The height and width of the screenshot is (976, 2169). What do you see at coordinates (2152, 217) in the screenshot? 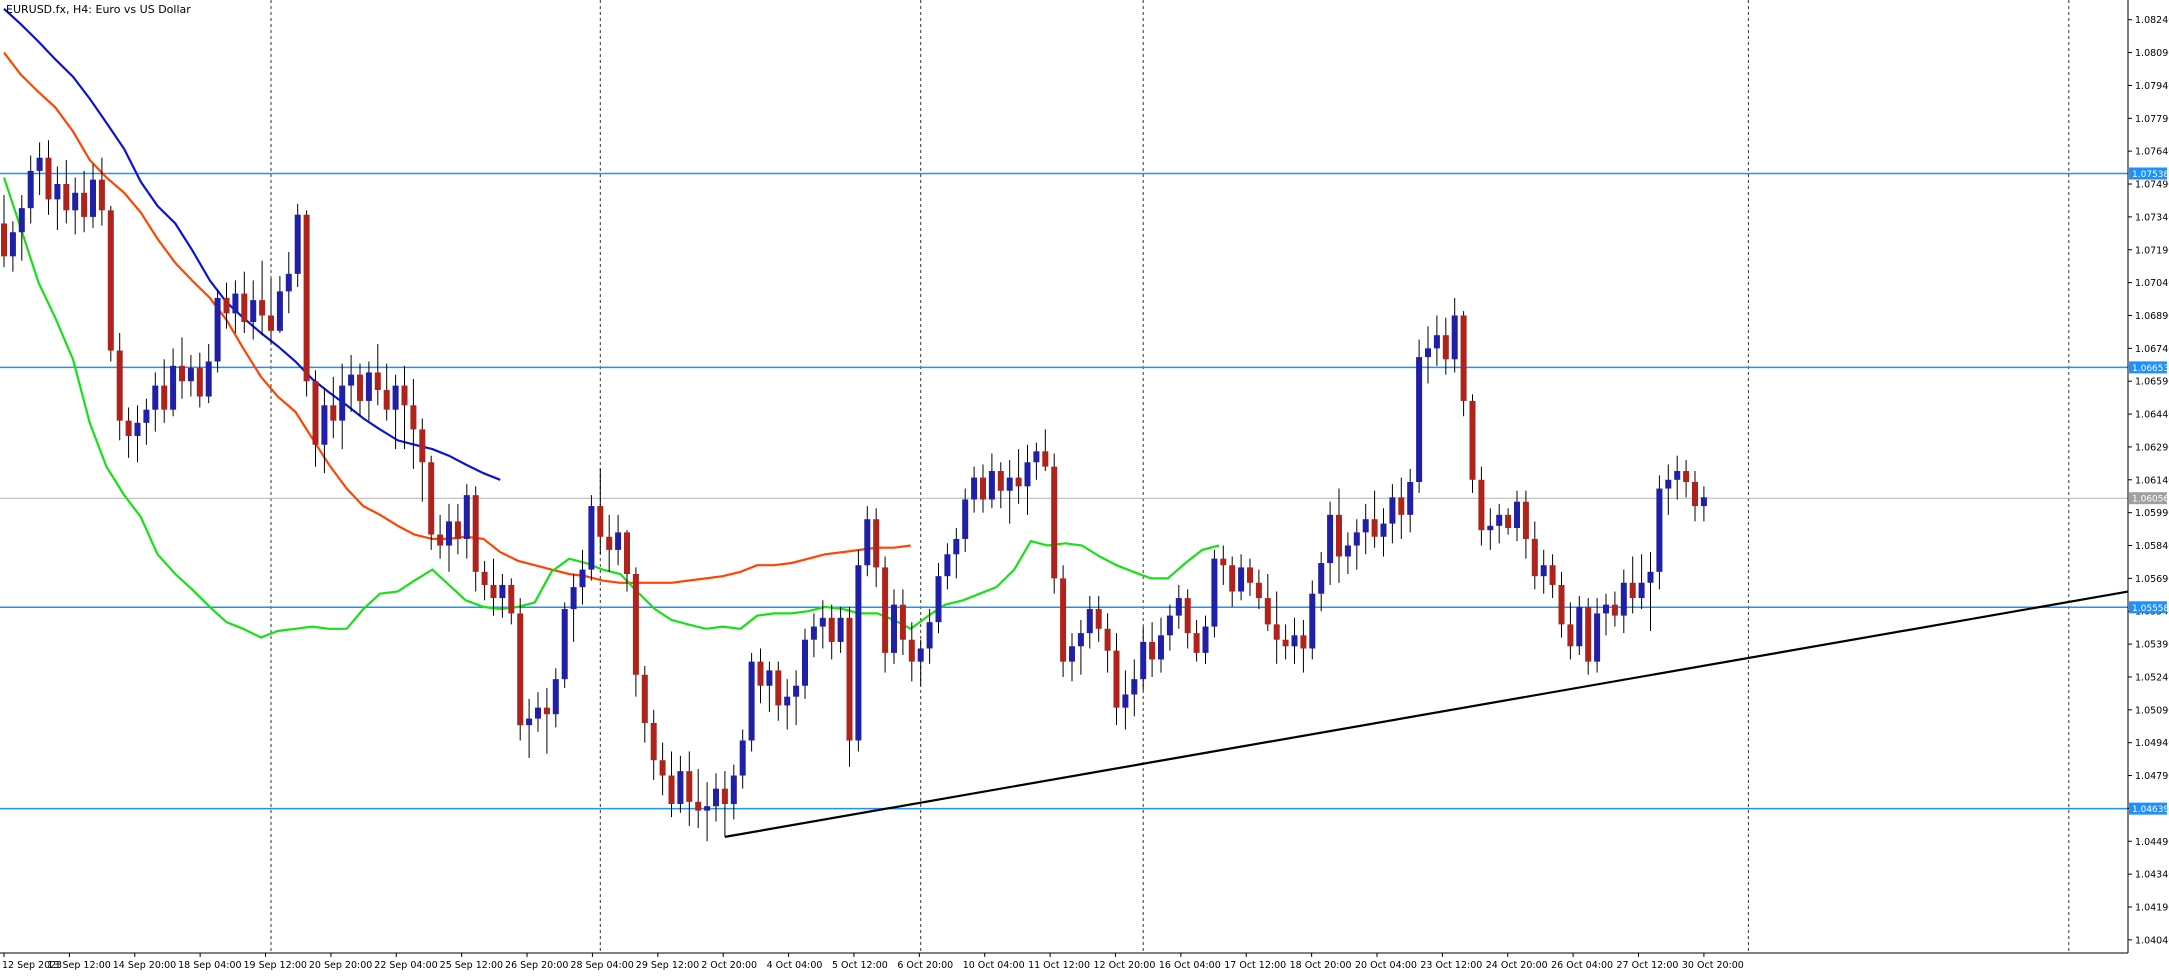
I see `price-tick-label: 1.07340` at bounding box center [2152, 217].